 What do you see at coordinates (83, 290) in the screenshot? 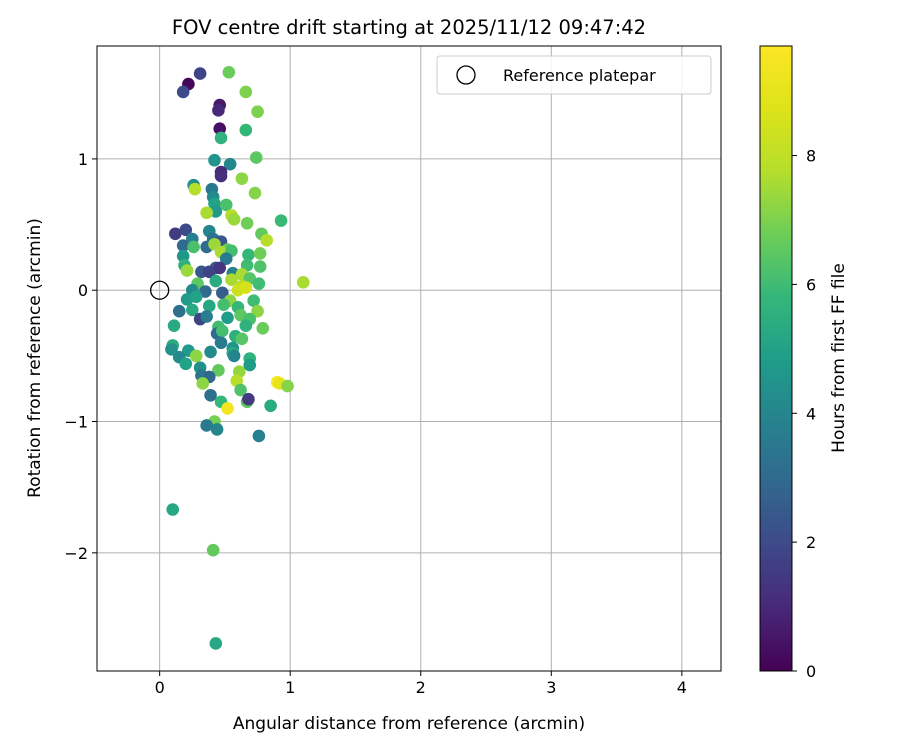
I see `y-tick-label: 0` at bounding box center [83, 290].